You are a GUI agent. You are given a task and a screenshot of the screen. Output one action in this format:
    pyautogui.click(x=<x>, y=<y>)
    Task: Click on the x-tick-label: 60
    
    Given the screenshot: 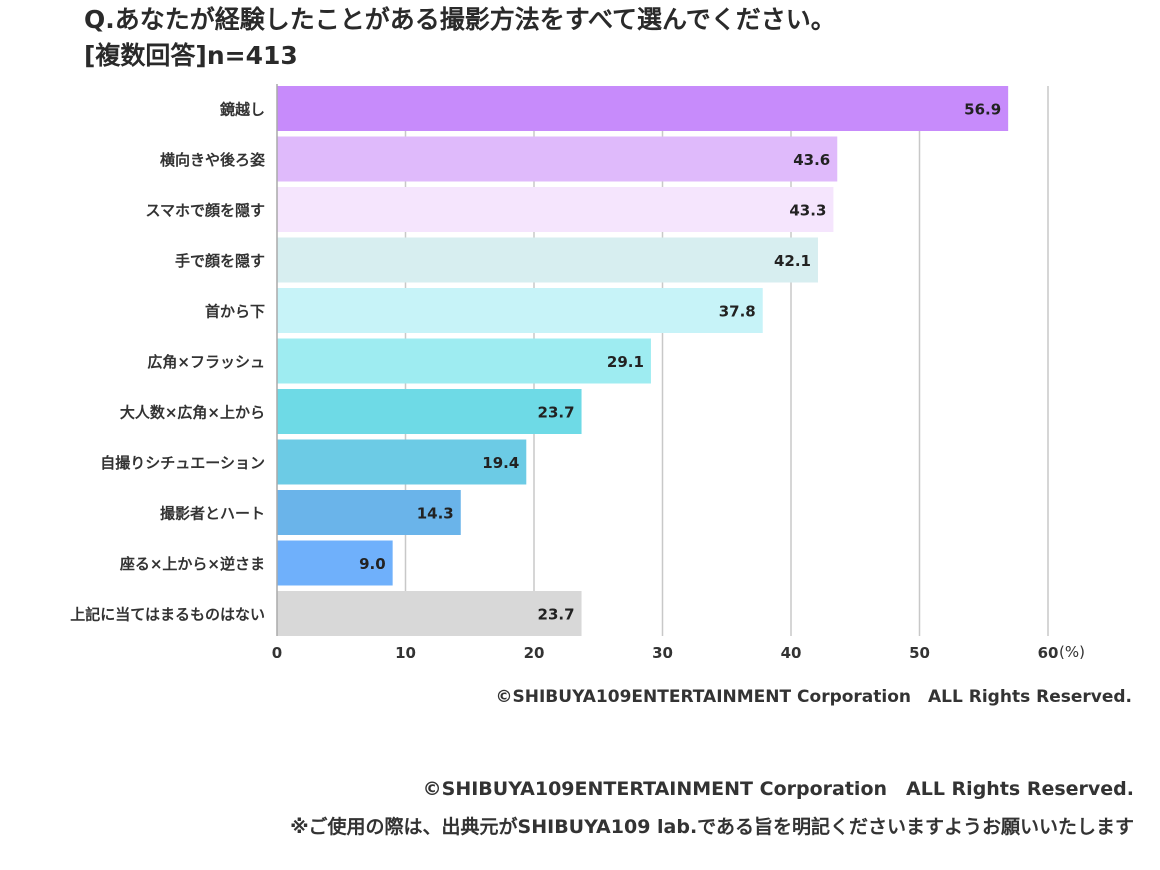 What is the action you would take?
    pyautogui.click(x=1048, y=653)
    